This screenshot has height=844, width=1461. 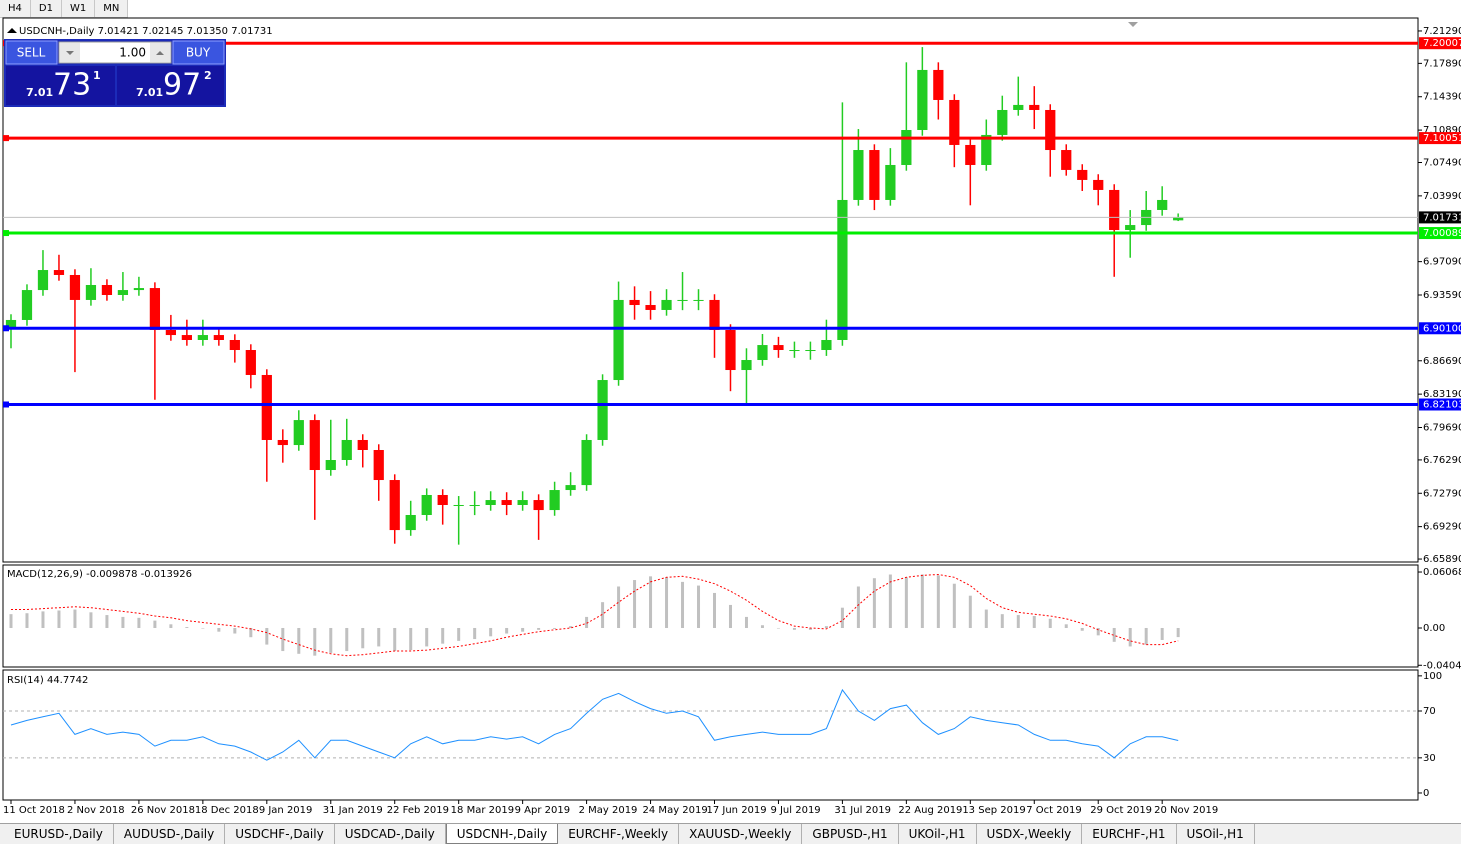 What do you see at coordinates (59, 834) in the screenshot?
I see `chart-tab: EURUSD-,Daily` at bounding box center [59, 834].